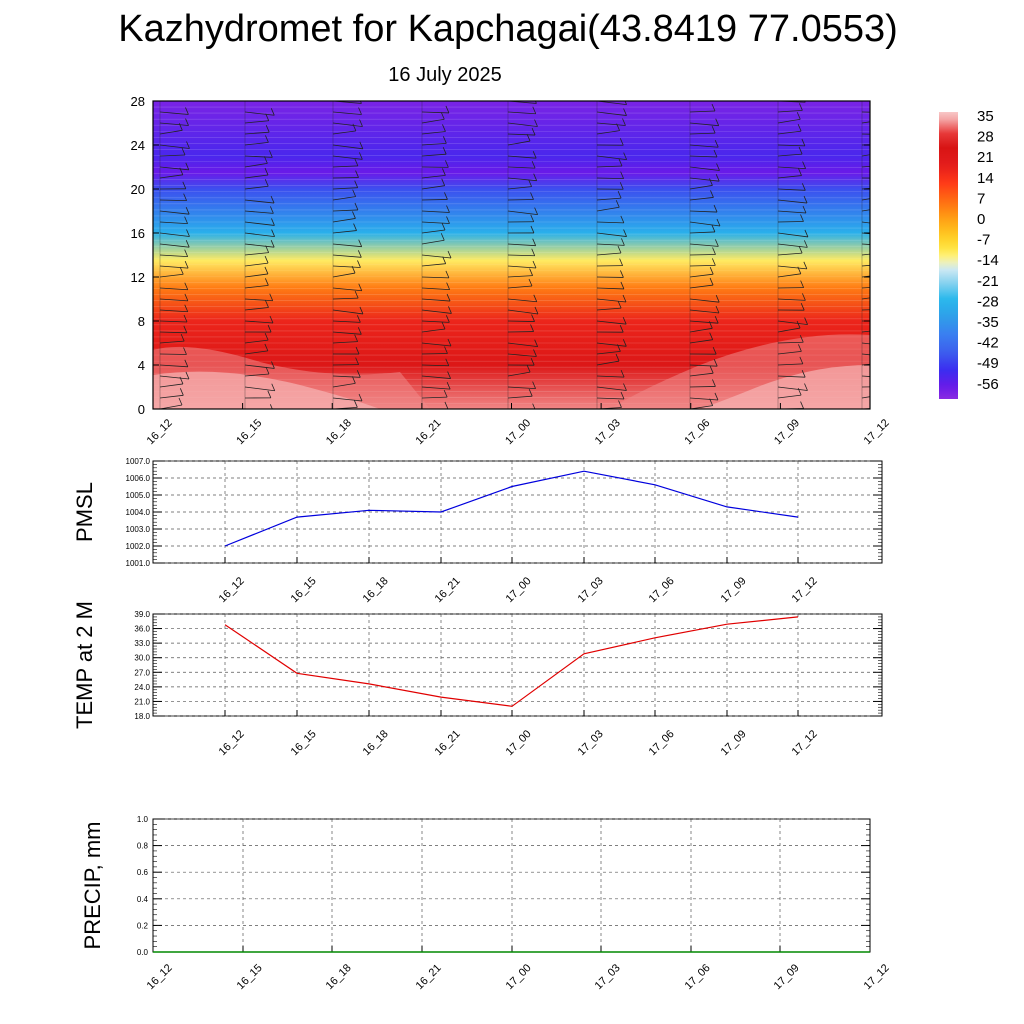 Image resolution: width=1024 pixels, height=1024 pixels. Describe the element at coordinates (697, 432) in the screenshot. I see `x-tick-label: 17_06` at that location.